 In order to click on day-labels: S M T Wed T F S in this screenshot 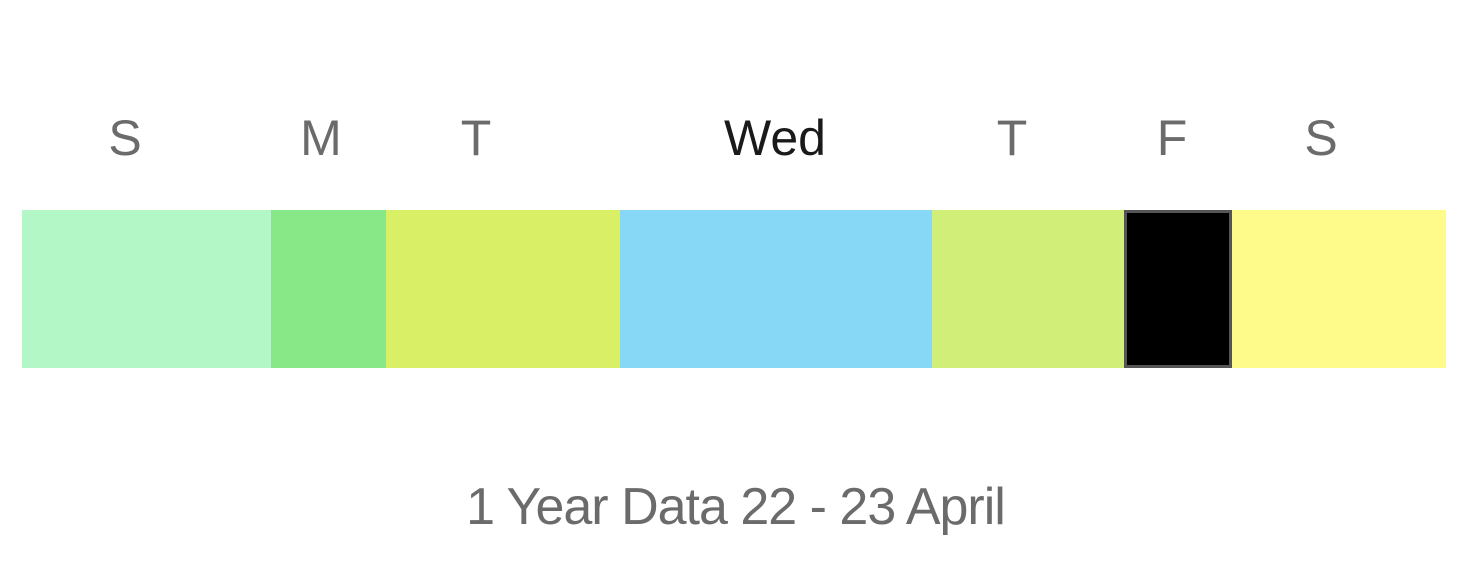, I will do `click(735, 138)`.